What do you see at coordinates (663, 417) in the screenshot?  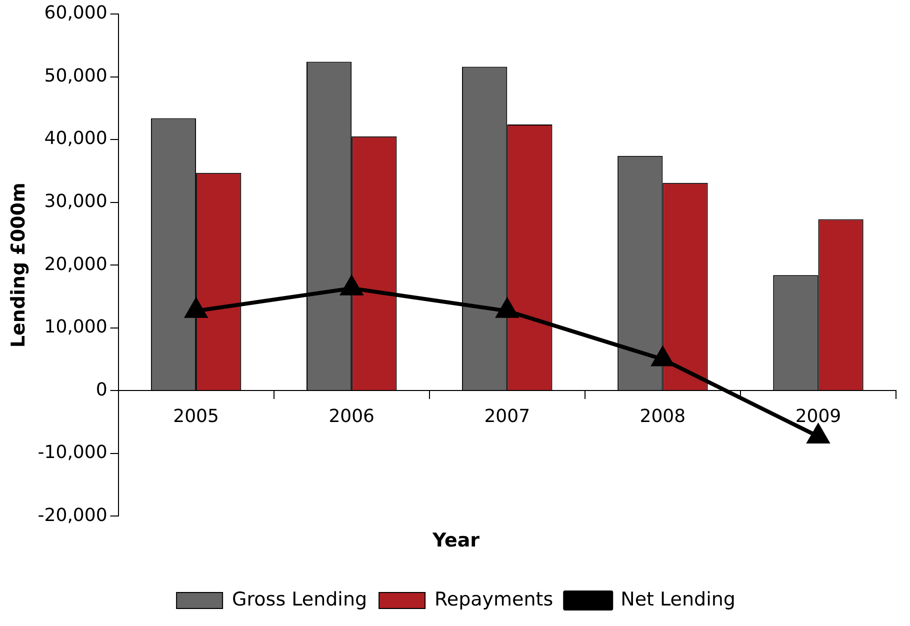 I see `x-tick-label: 2008` at bounding box center [663, 417].